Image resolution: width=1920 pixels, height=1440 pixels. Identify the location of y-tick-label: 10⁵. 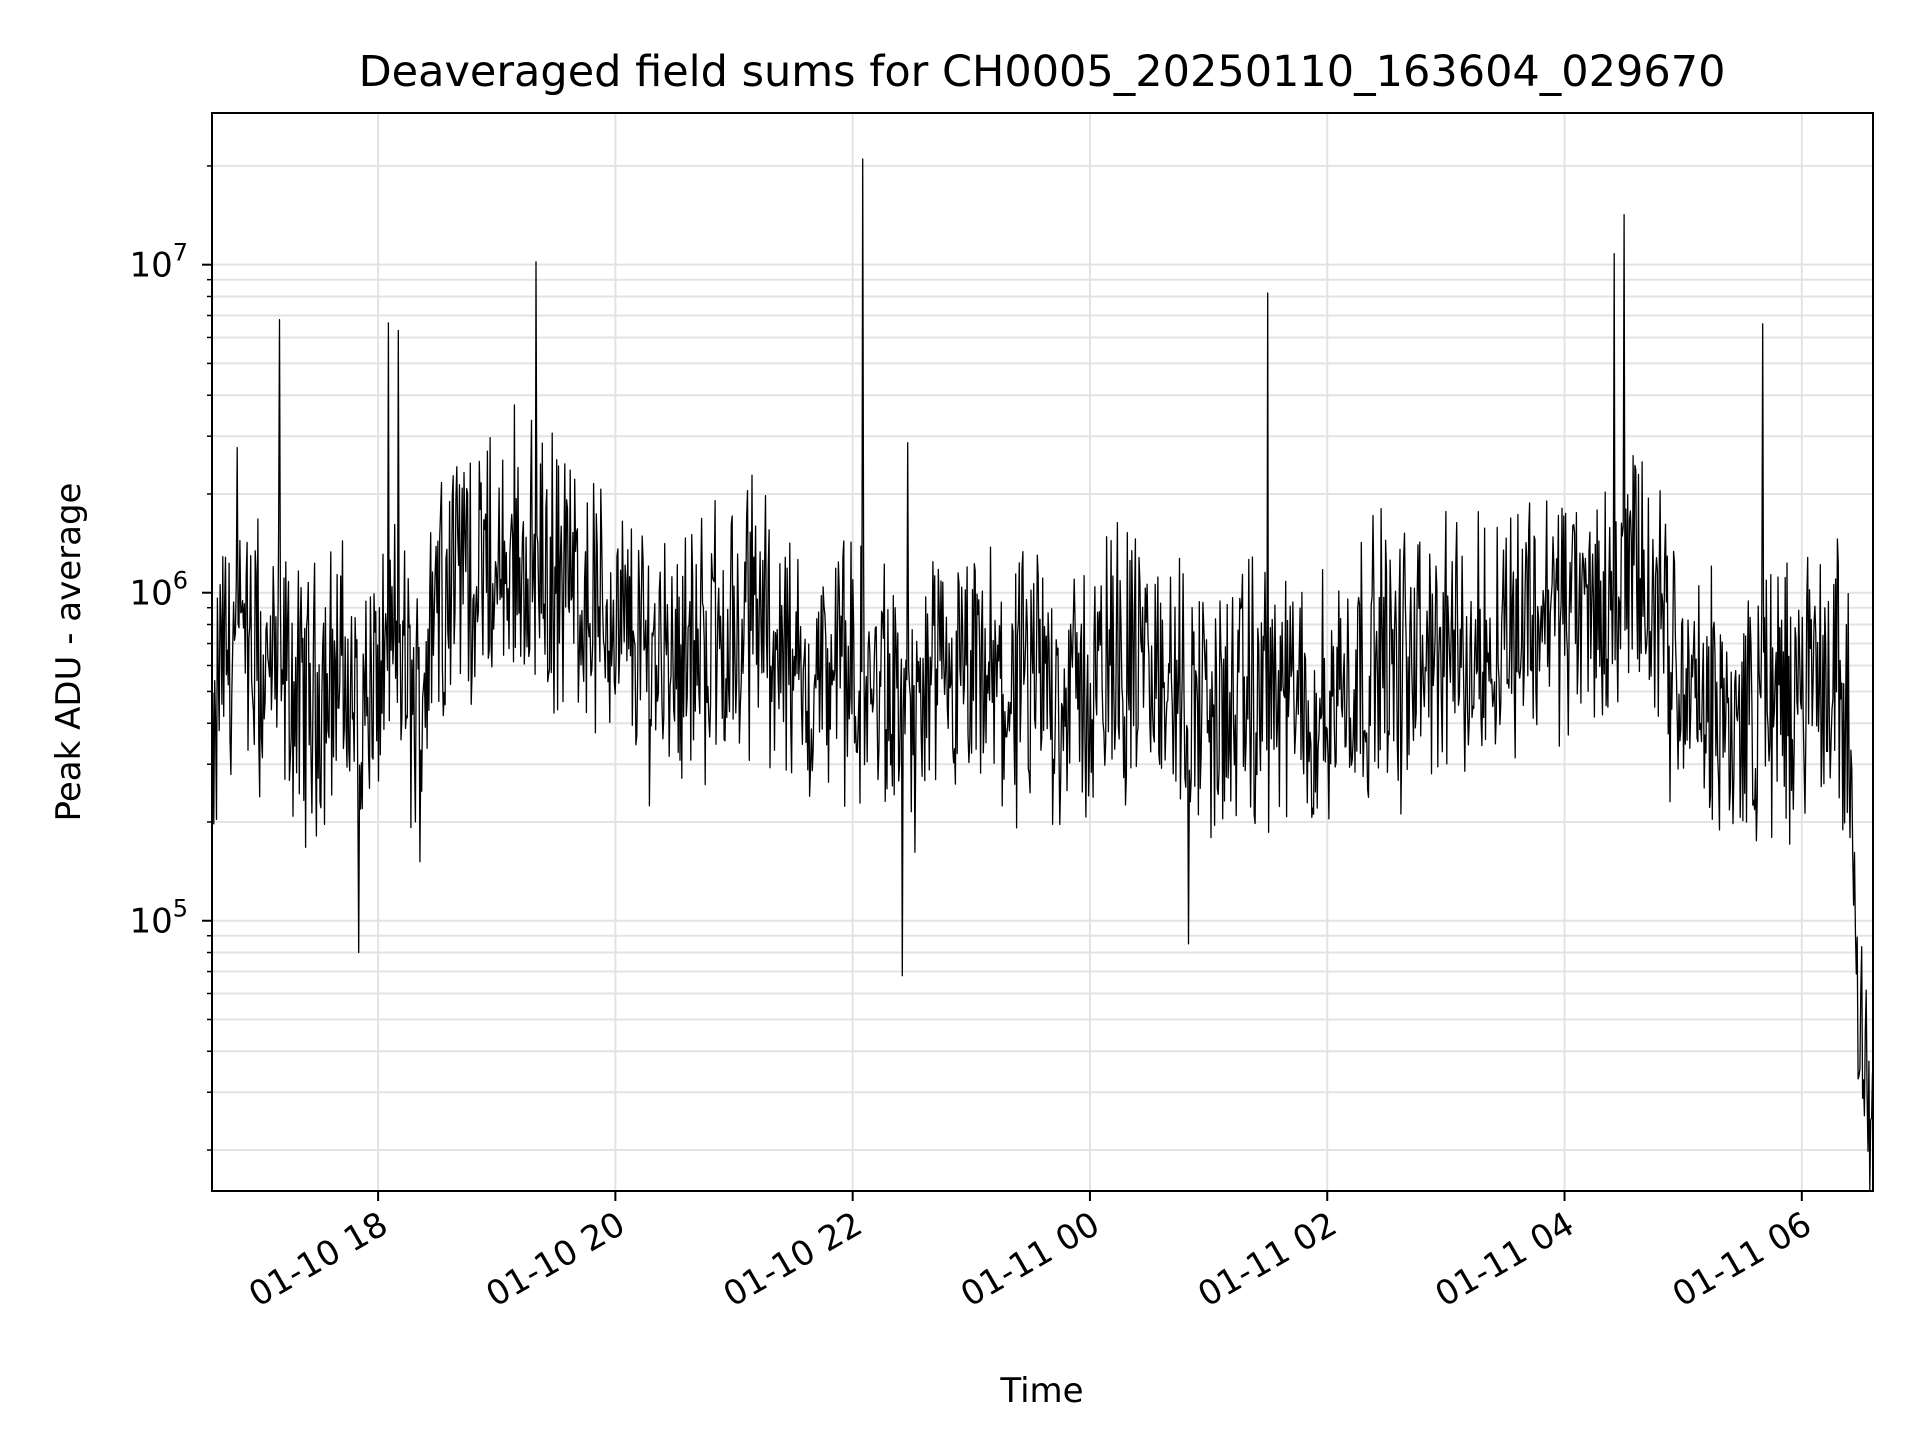
(158, 918).